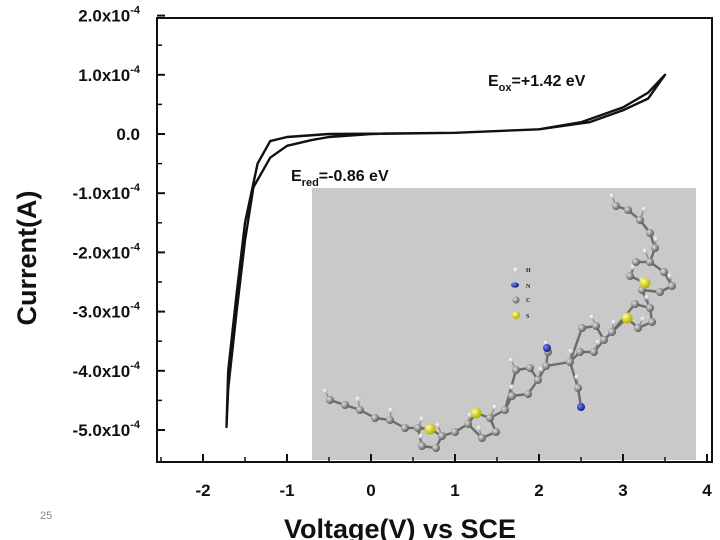  Describe the element at coordinates (515, 285) in the screenshot. I see `nitrogen-legend-icon` at that location.